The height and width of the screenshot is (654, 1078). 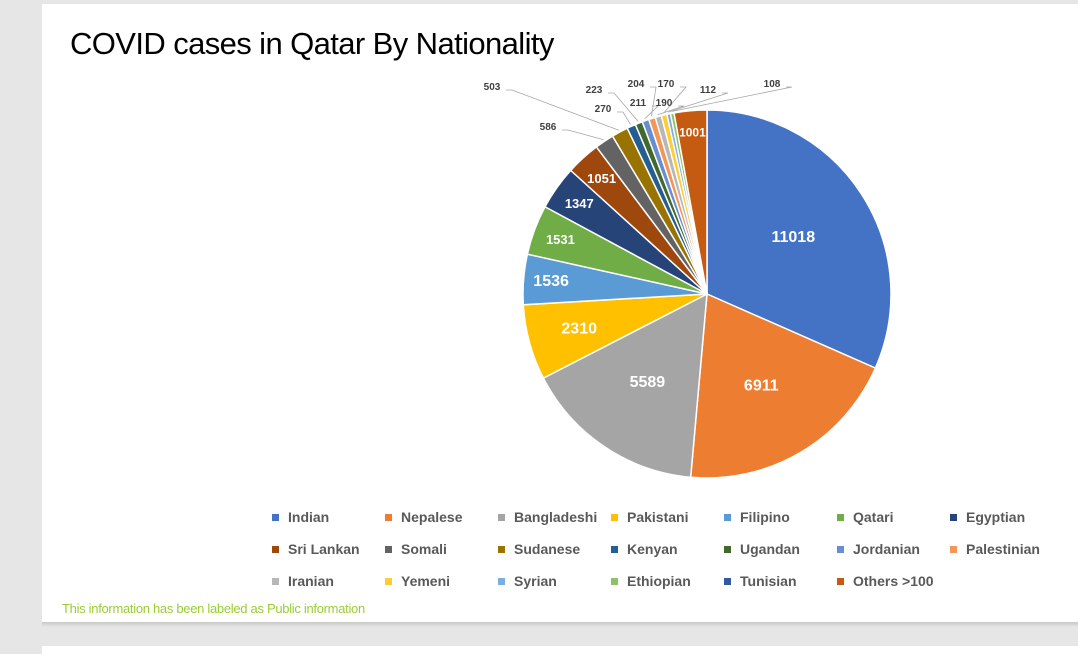 I want to click on next-slide-edge, so click(x=560, y=650).